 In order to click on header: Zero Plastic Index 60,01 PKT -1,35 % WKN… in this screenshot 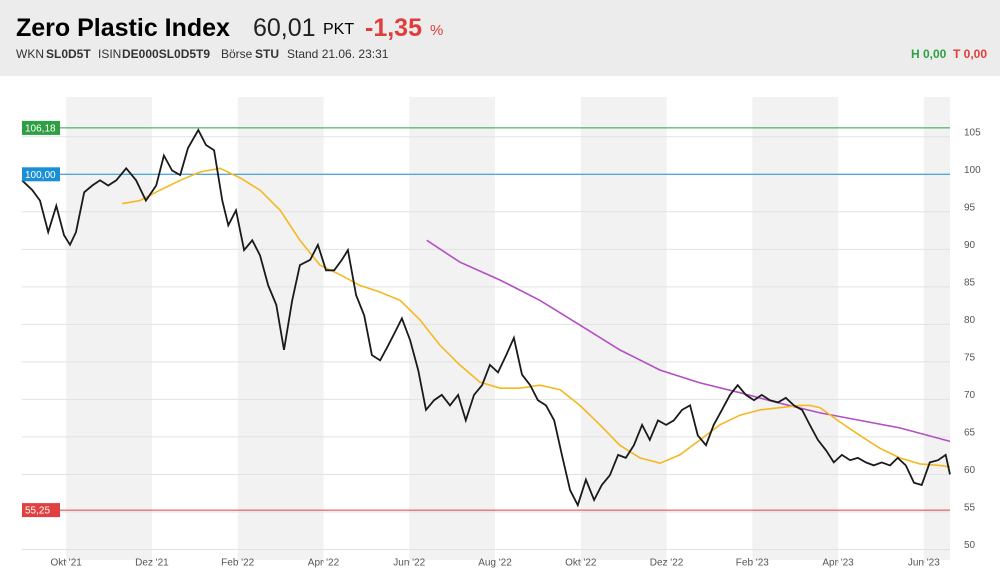, I will do `click(500, 38)`.